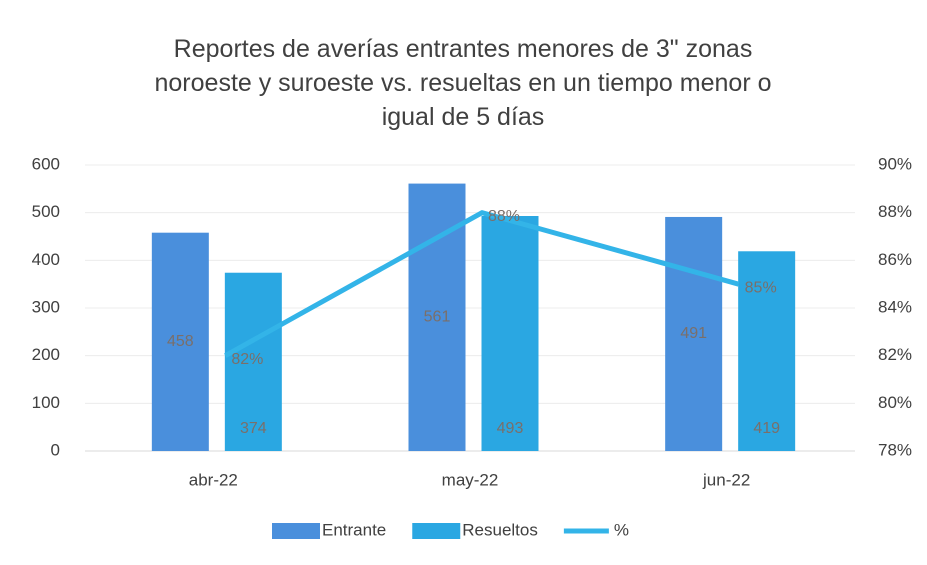 This screenshot has height=565, width=927. I want to click on legend-label: Entrante, so click(354, 529).